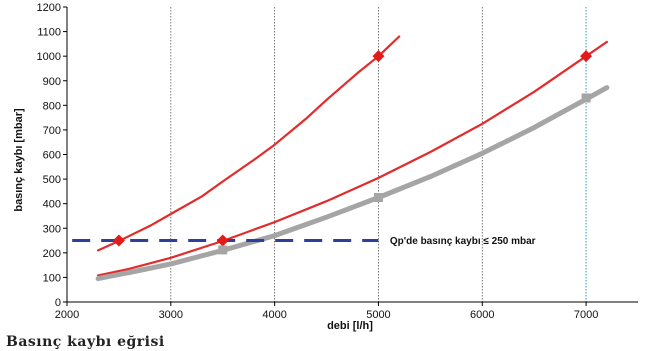 The image size is (656, 351). Describe the element at coordinates (85, 342) in the screenshot. I see `chart-caption: Basınç kaybı eğrisi` at that location.